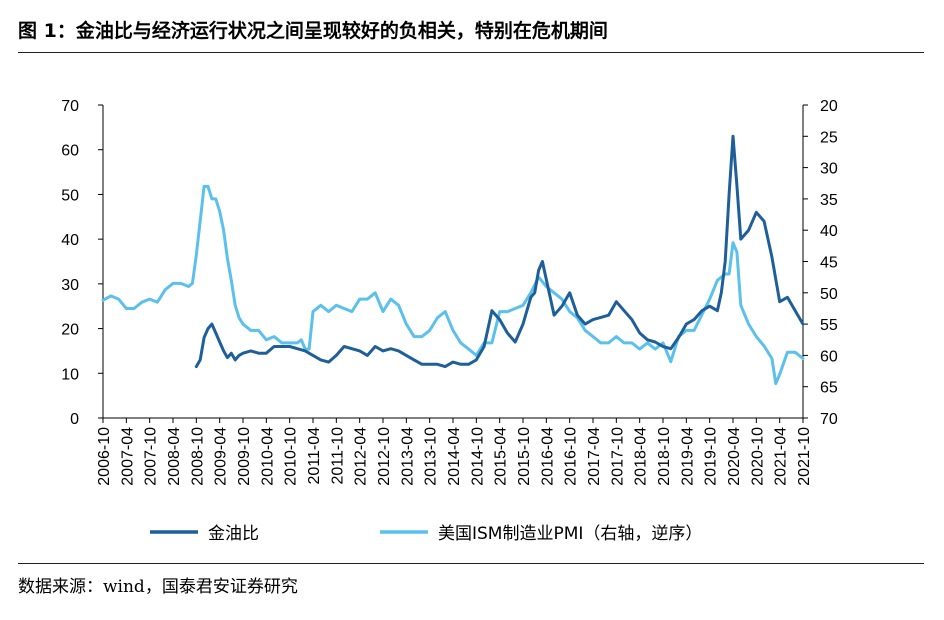  I want to click on x-axis-tick-label: 2010-04, so click(267, 456).